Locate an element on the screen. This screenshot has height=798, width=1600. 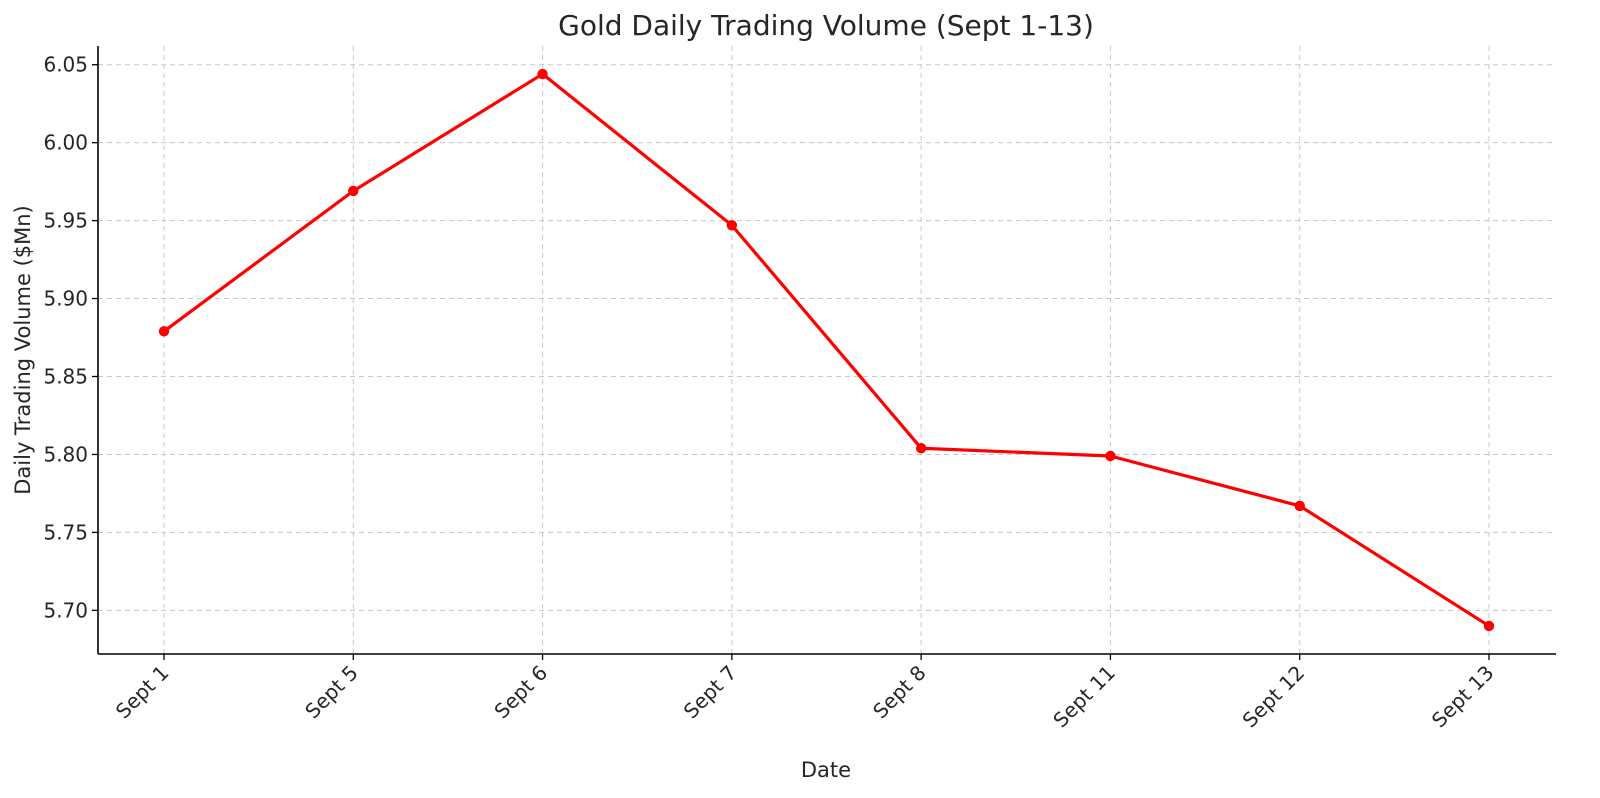
y-tick-label: 5.95 is located at coordinates (65, 221).